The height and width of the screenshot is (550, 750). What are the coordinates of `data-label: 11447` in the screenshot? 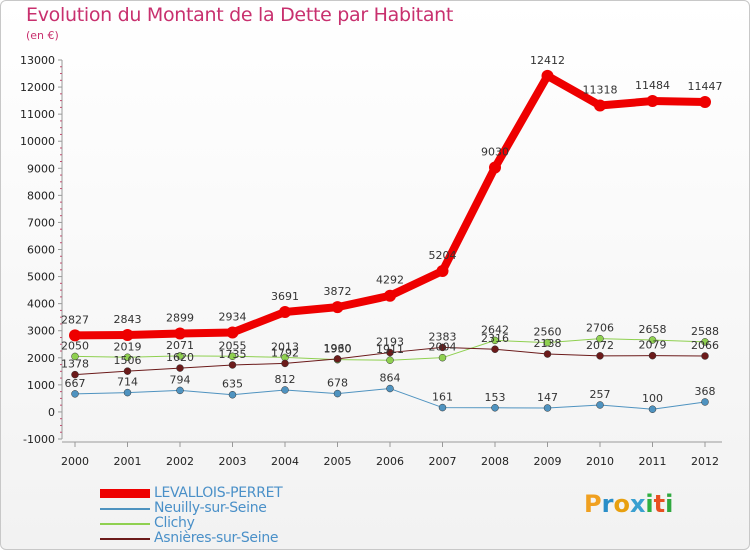 It's located at (705, 86).